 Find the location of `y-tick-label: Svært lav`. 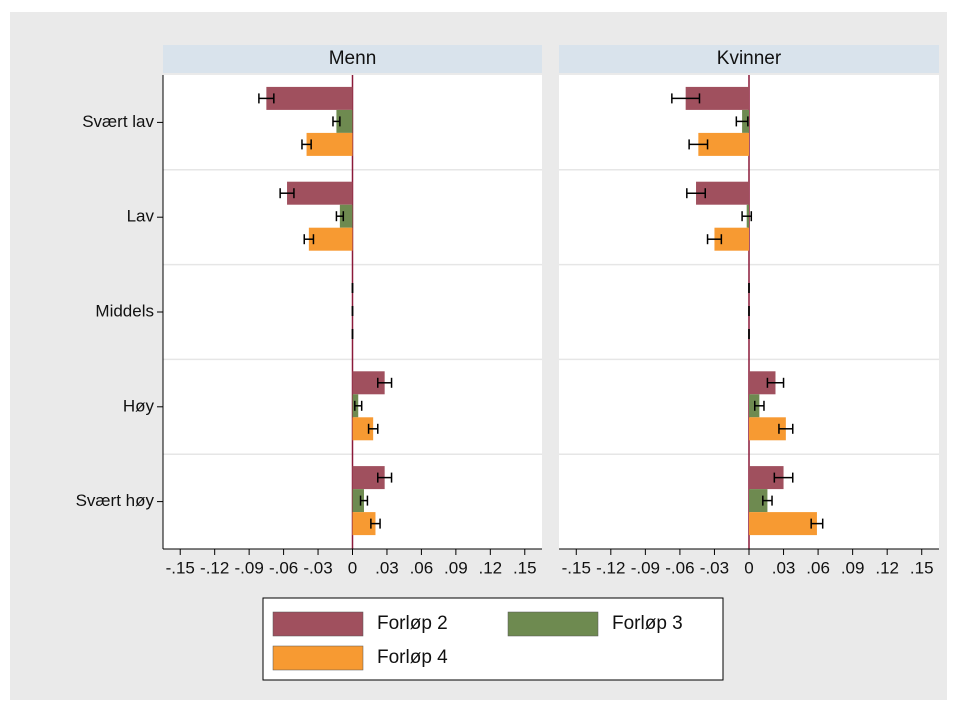

y-tick-label: Svært lav is located at coordinates (118, 121).